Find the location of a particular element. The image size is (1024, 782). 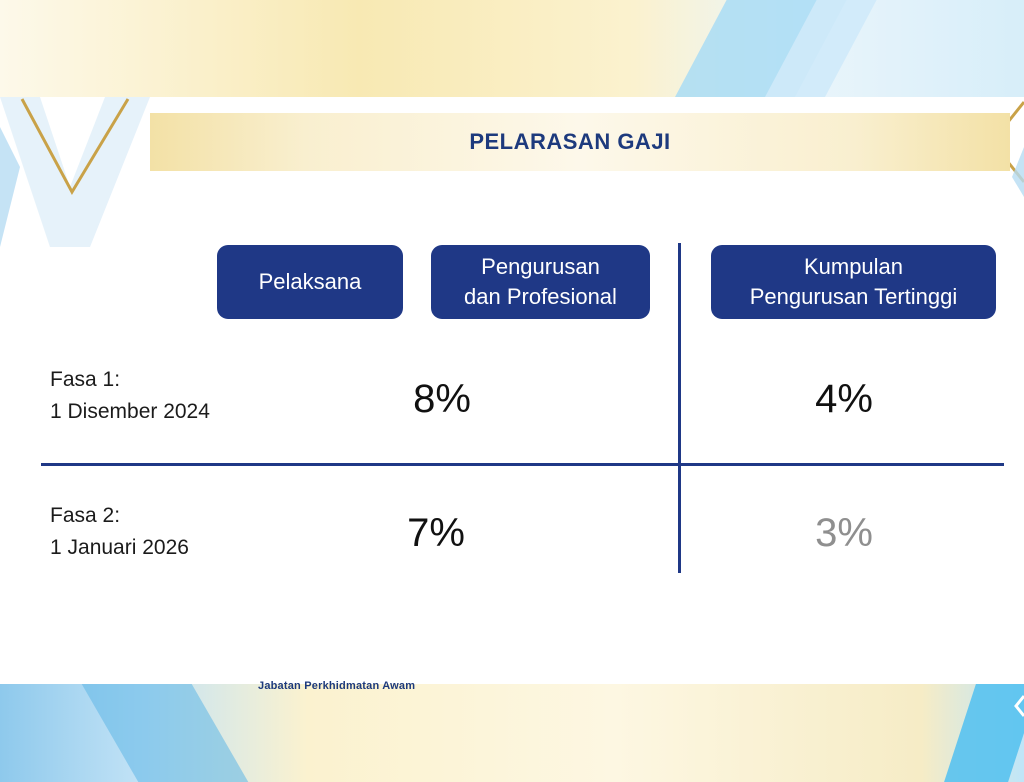

value-fasa-1-kumpulan-tertinggi: 4% is located at coordinates (844, 399).